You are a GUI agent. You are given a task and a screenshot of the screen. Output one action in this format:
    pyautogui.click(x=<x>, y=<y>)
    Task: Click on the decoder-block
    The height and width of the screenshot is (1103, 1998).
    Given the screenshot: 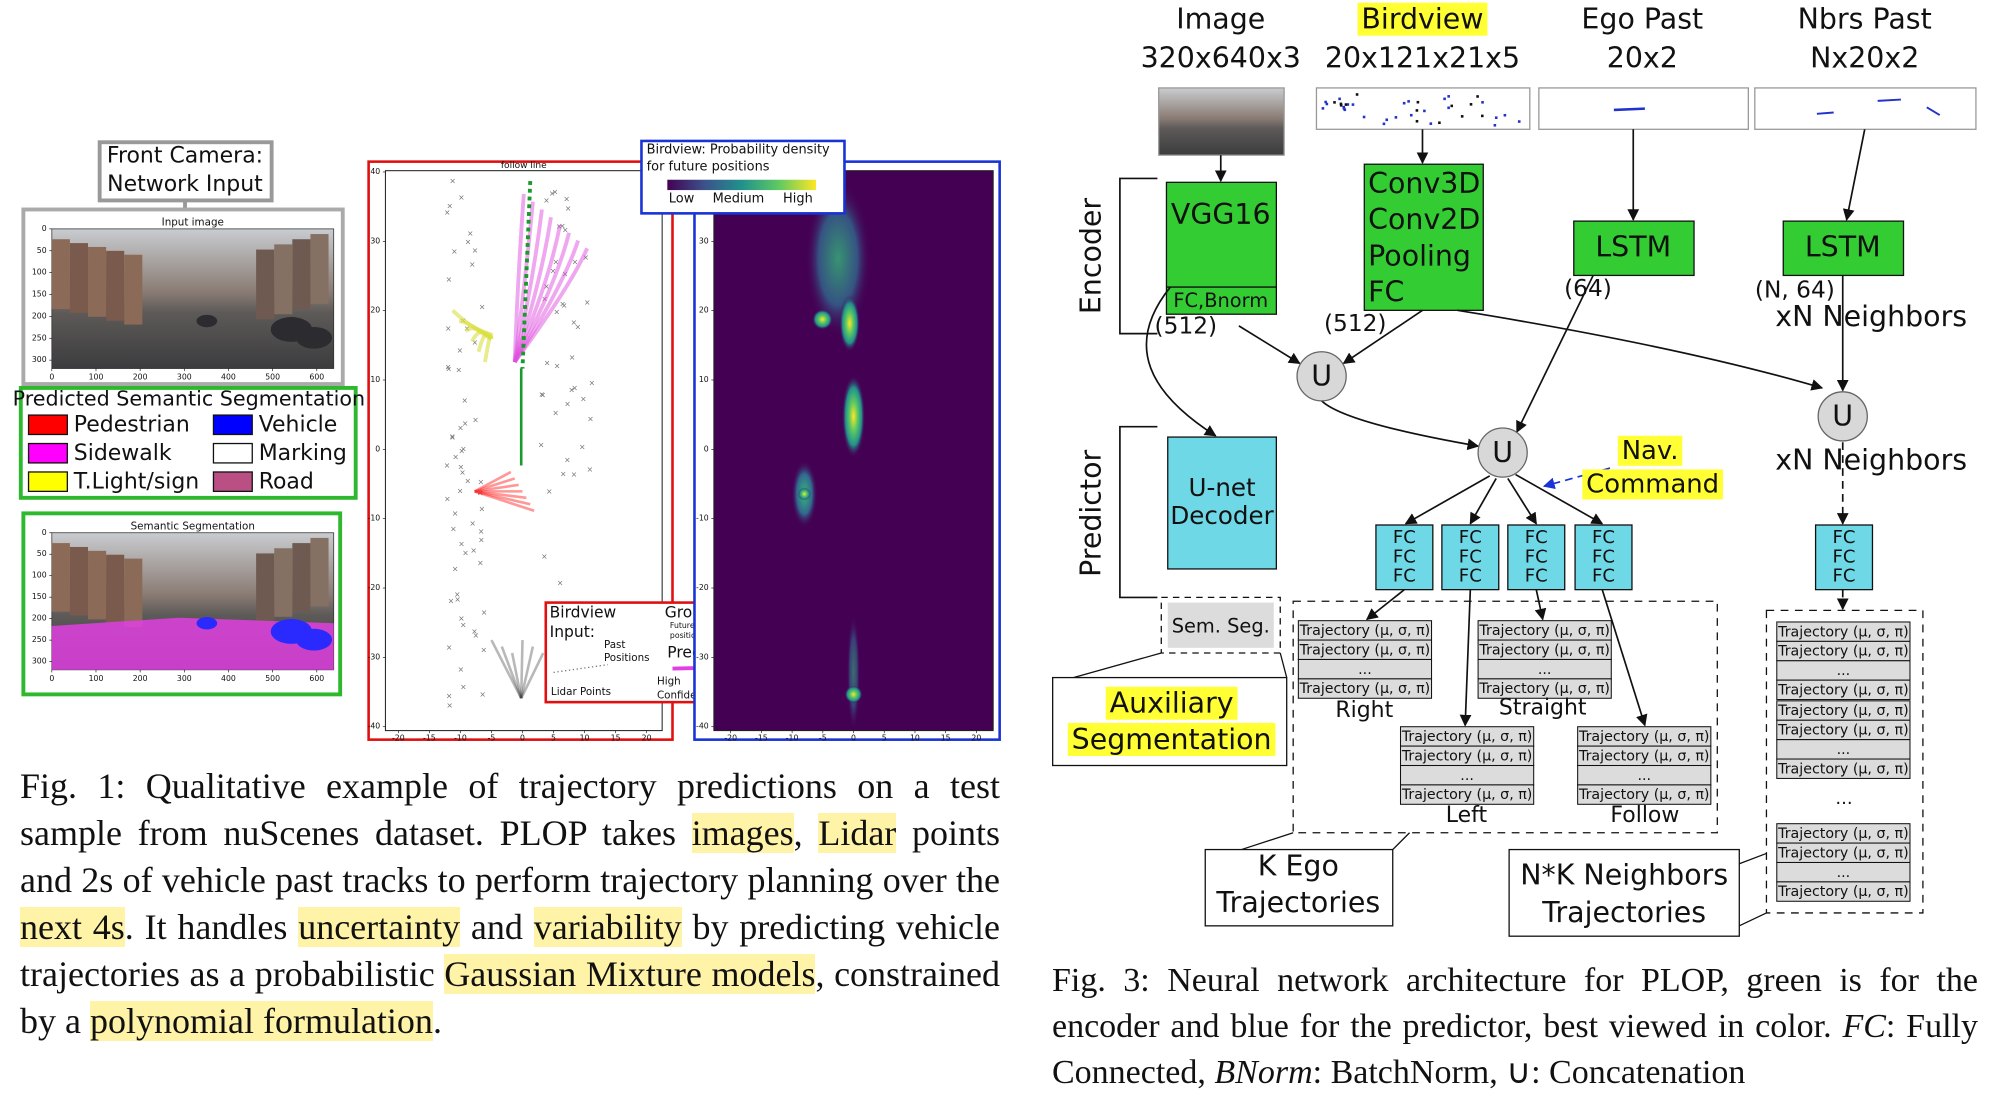 What is the action you would take?
    pyautogui.click(x=1222, y=503)
    